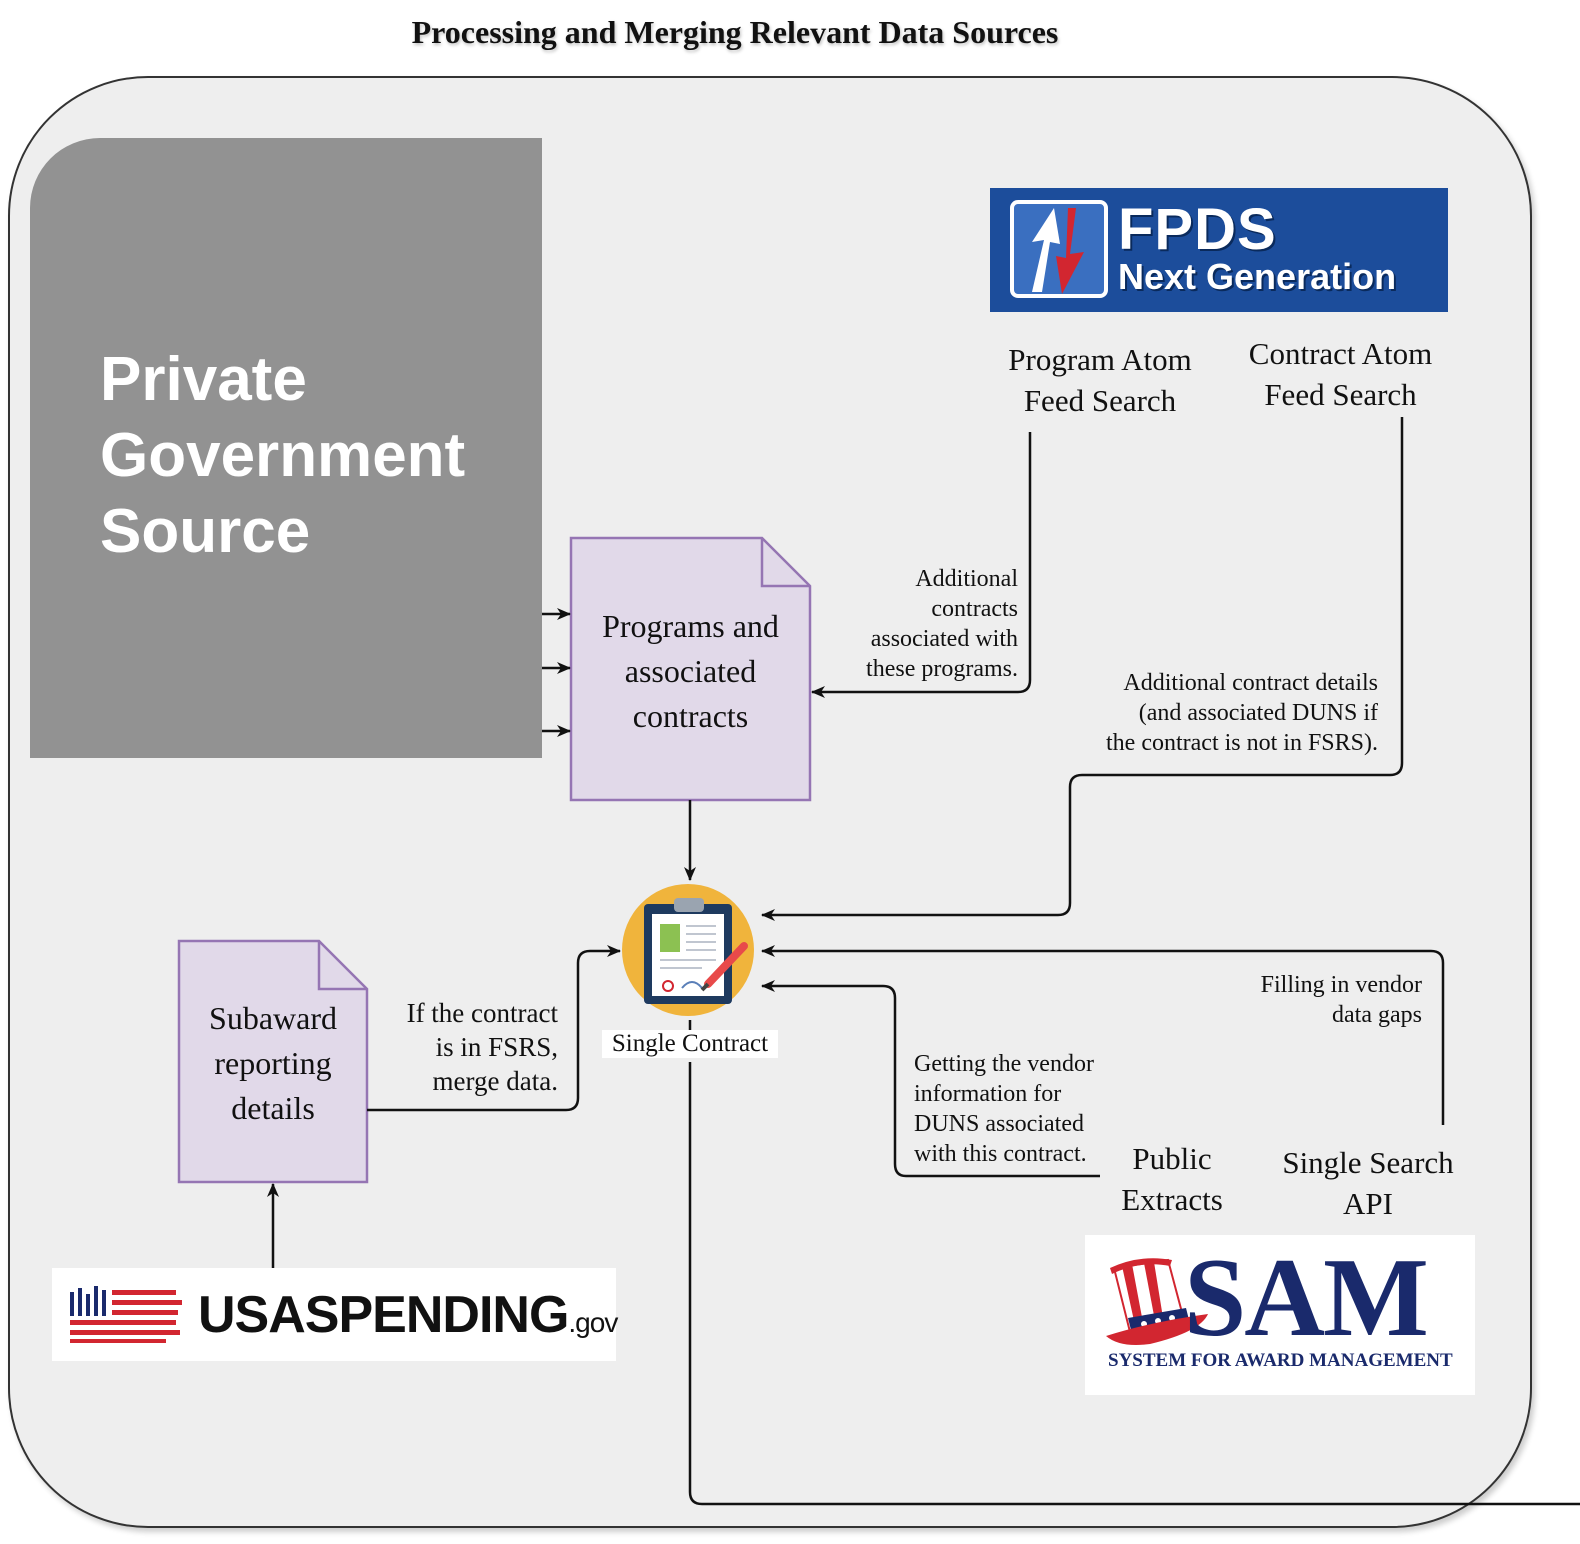 The height and width of the screenshot is (1544, 1580). Describe the element at coordinates (482, 1047) in the screenshot. I see `fsrs-merge-label: If the contract is in FSRS, merge data.` at that location.